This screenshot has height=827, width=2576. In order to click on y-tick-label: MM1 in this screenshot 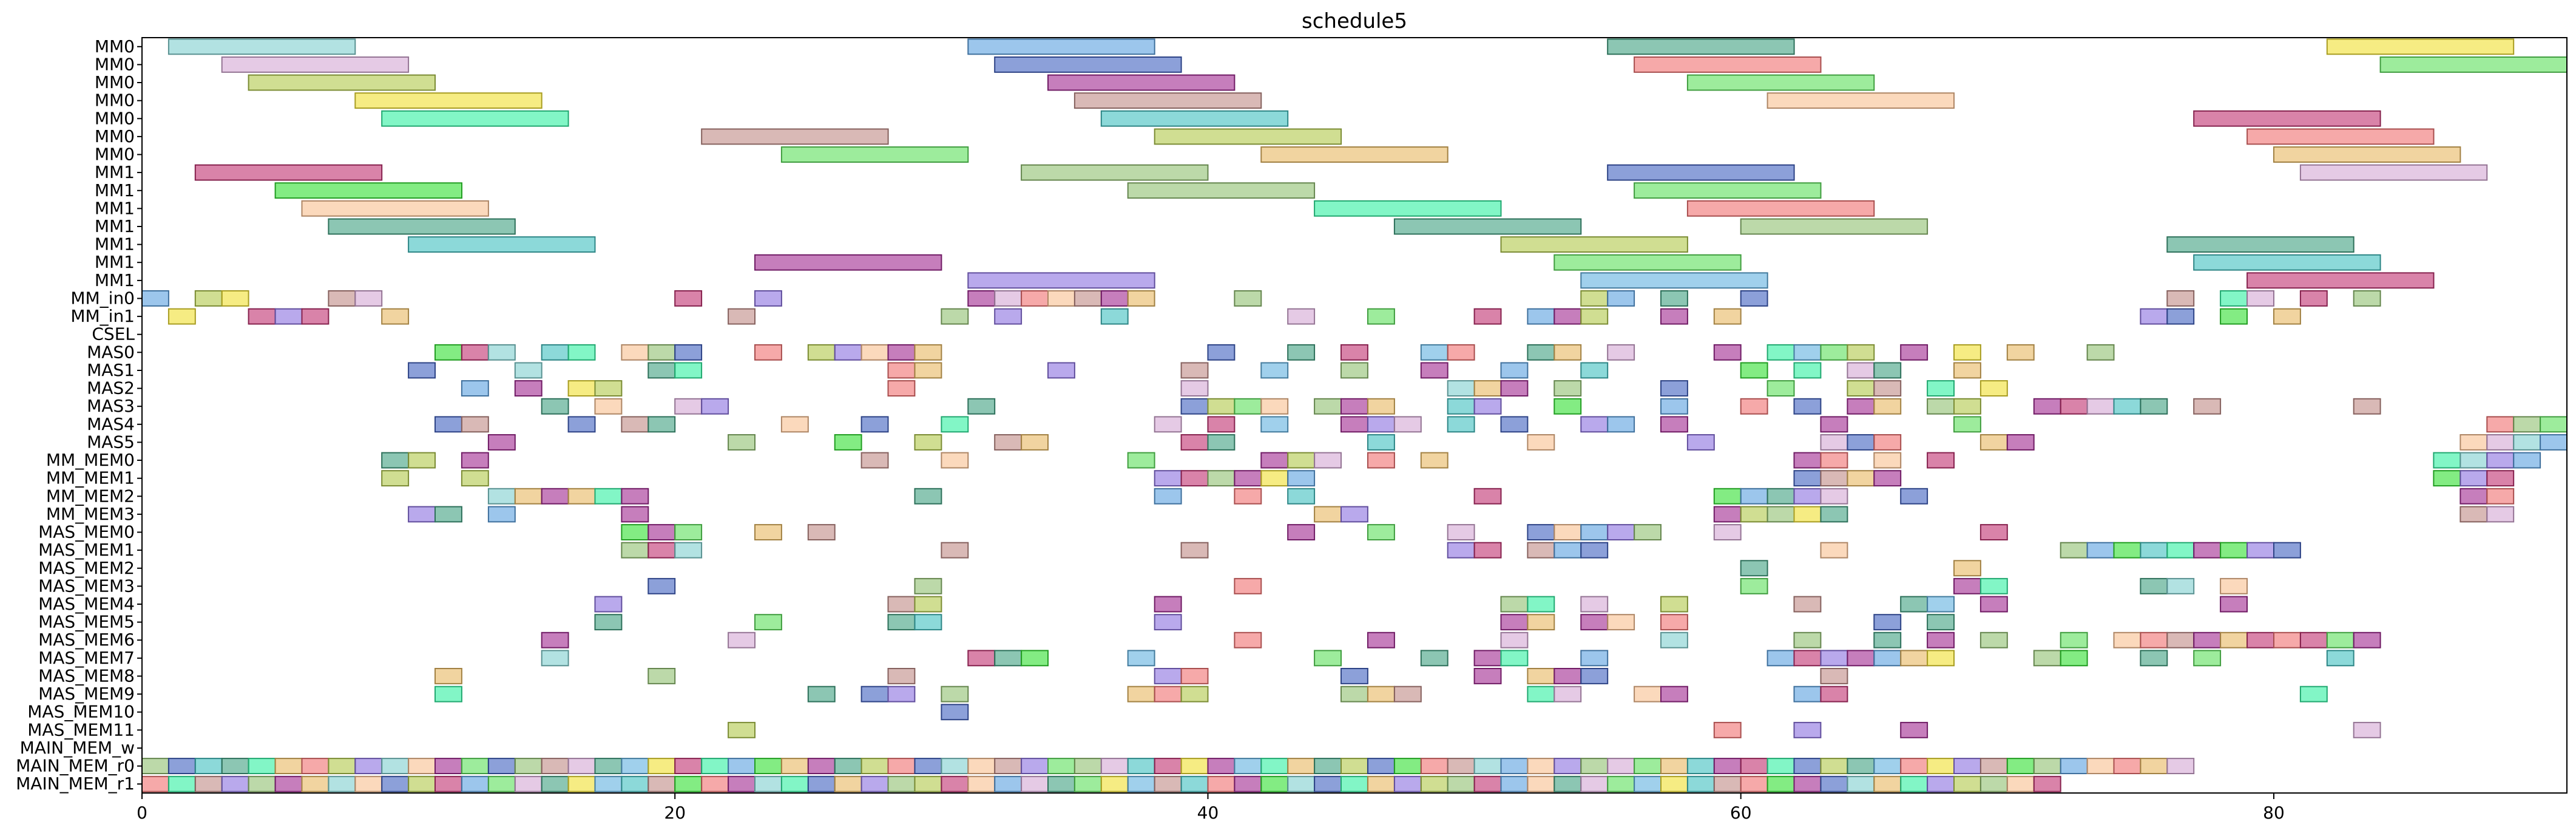, I will do `click(115, 172)`.